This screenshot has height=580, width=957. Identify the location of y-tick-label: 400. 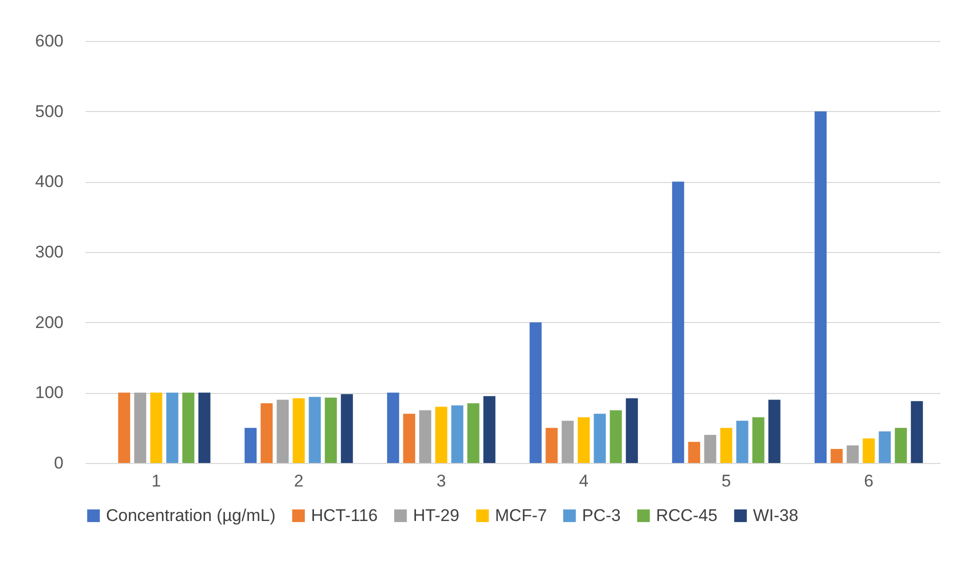
(49, 182).